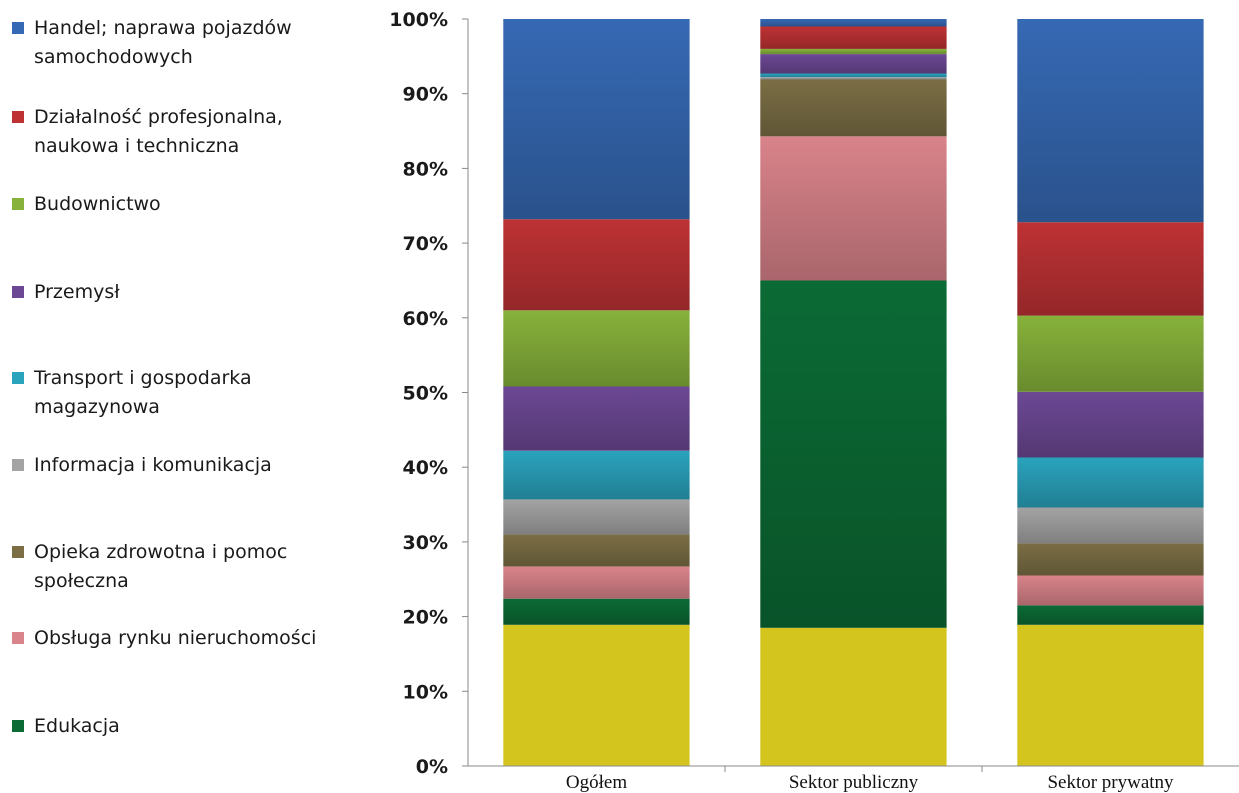 The image size is (1239, 793). What do you see at coordinates (425, 468) in the screenshot?
I see `y-tick-label: 40%` at bounding box center [425, 468].